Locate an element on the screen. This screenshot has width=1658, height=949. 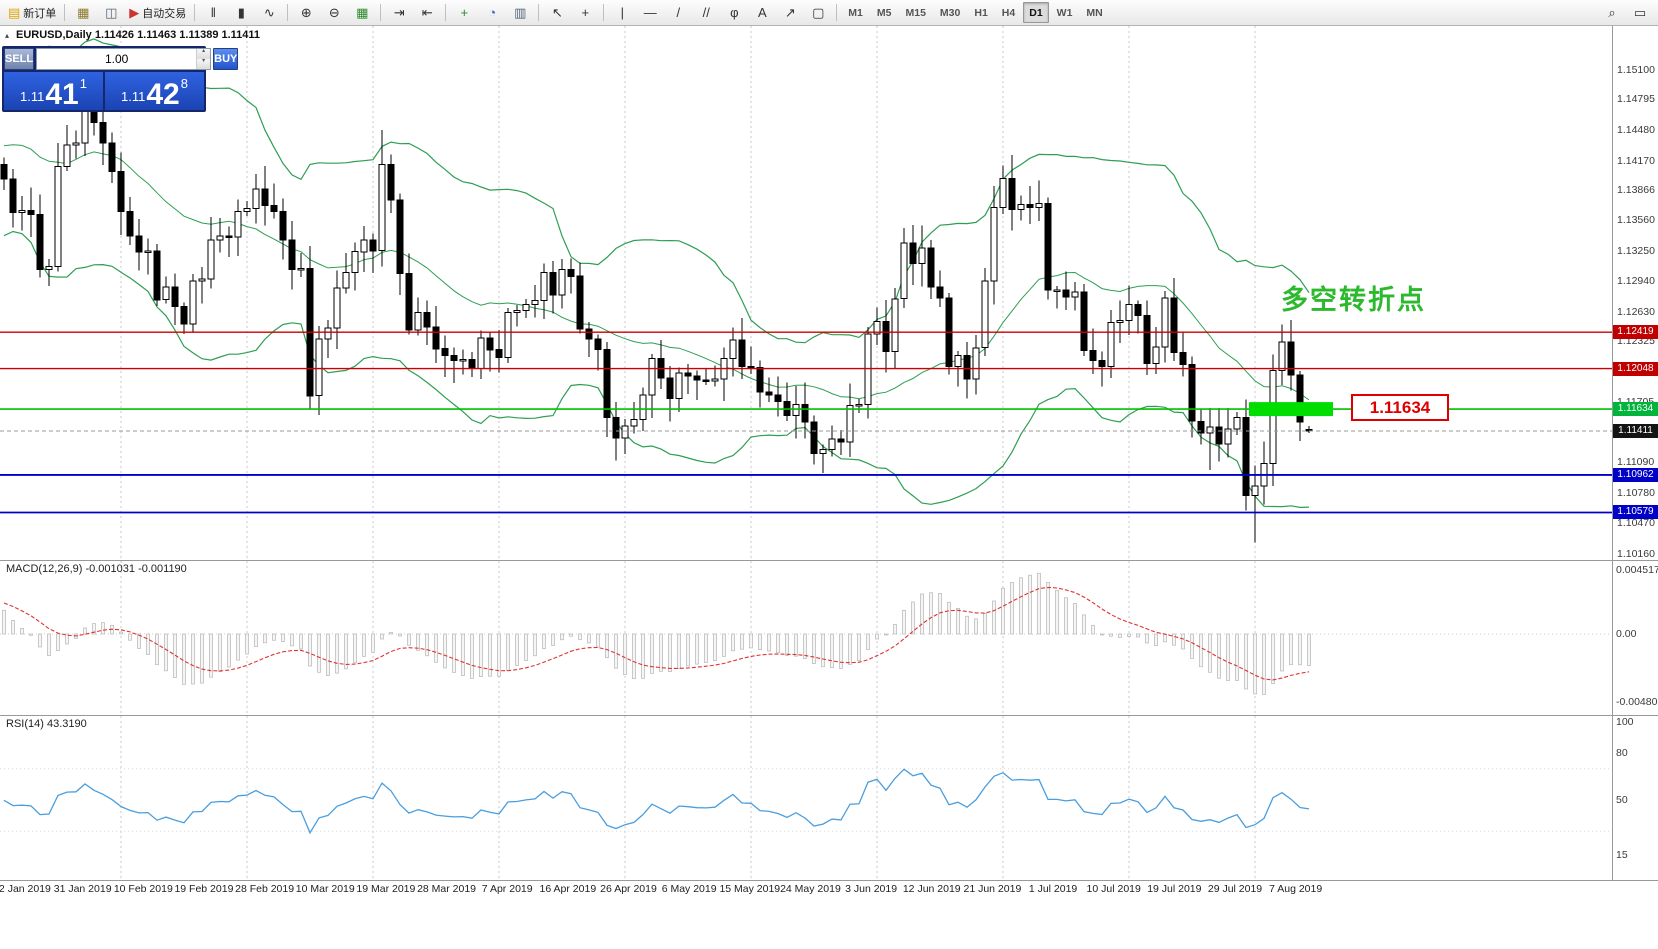
cursor-button: ↖ is located at coordinates (557, 13).